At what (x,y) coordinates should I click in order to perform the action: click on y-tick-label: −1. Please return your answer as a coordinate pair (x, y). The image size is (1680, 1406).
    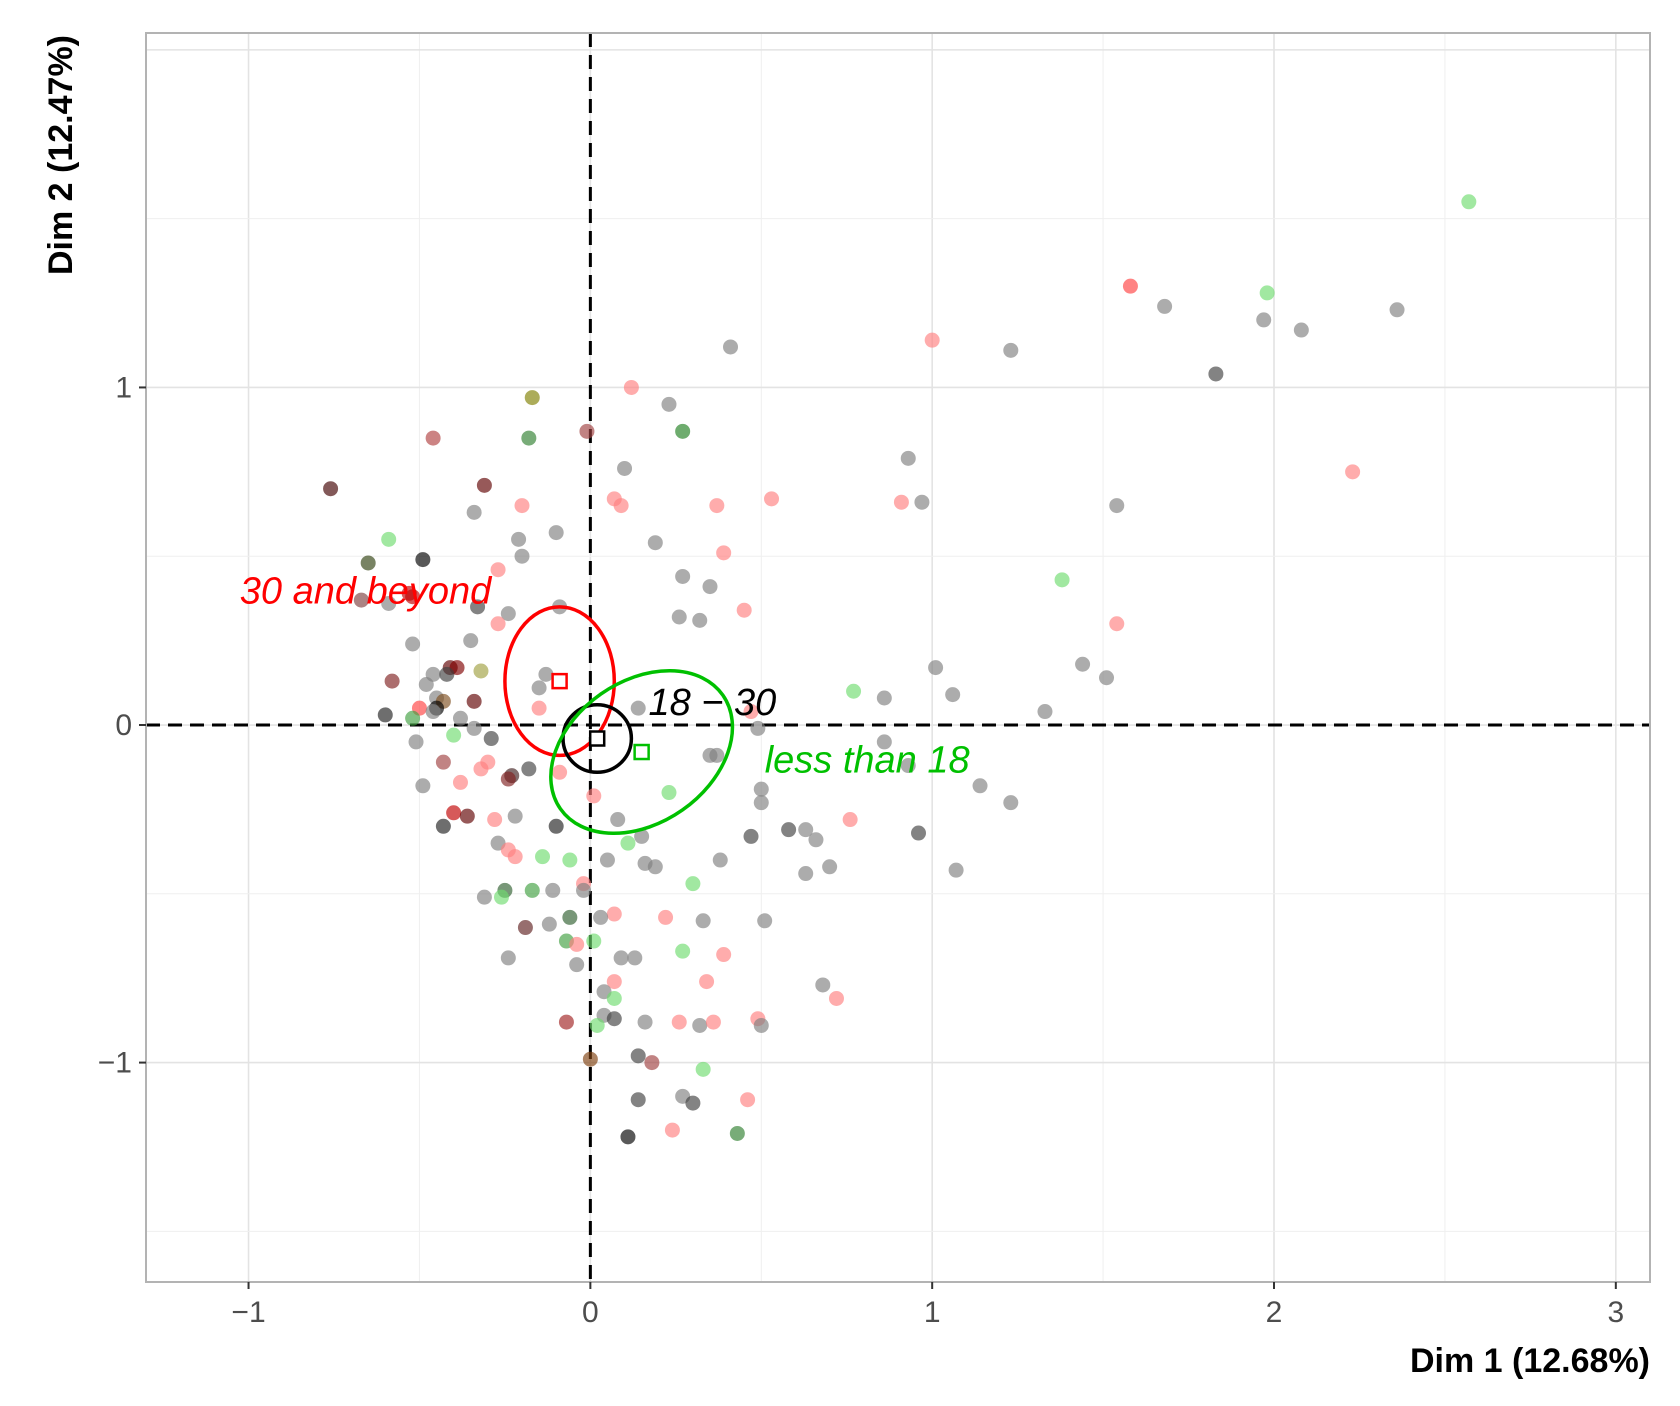
    Looking at the image, I should click on (115, 1063).